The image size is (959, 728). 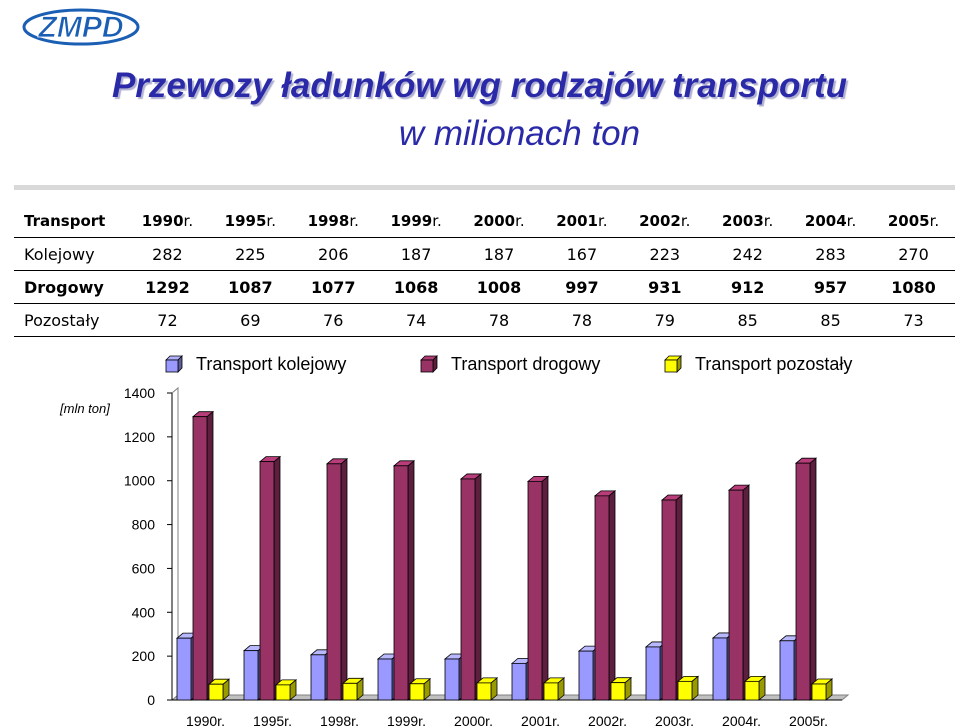 What do you see at coordinates (748, 254) in the screenshot?
I see `table-cell: 242` at bounding box center [748, 254].